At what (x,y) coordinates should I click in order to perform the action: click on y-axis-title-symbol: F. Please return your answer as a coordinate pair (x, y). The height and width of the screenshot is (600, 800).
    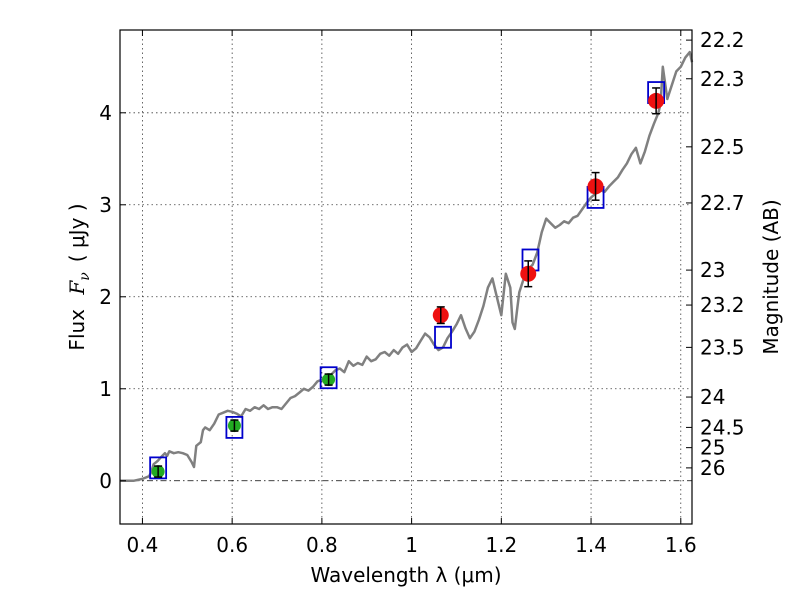
    Looking at the image, I should click on (77, 288).